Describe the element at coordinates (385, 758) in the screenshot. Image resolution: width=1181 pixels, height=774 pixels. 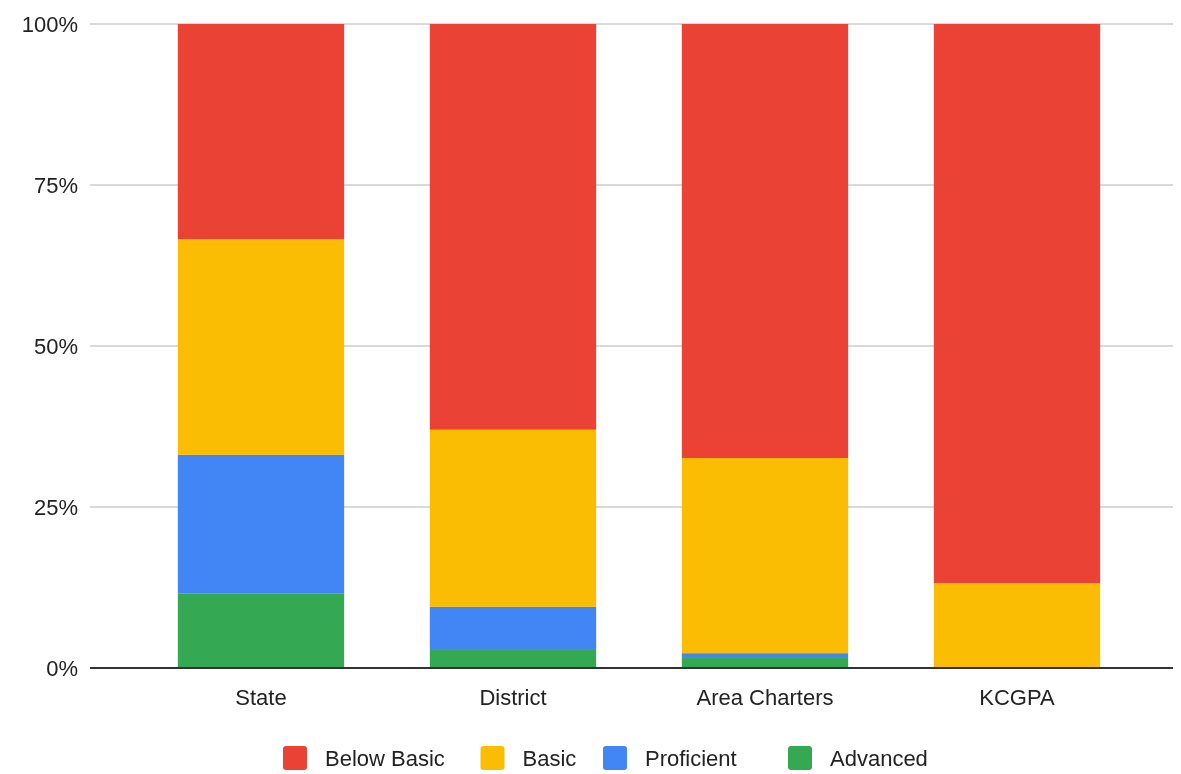
I see `legend-label: Below Basic` at that location.